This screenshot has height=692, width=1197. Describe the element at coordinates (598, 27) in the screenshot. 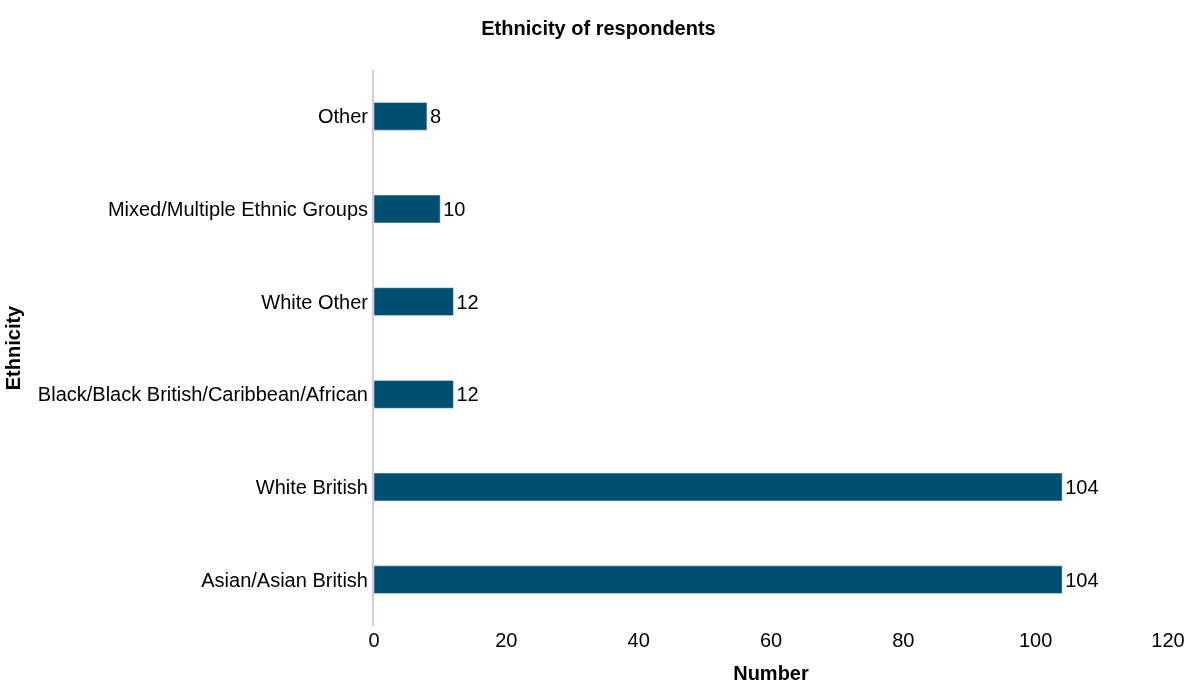

I see `chart-title: Ethnicity of respondents` at that location.